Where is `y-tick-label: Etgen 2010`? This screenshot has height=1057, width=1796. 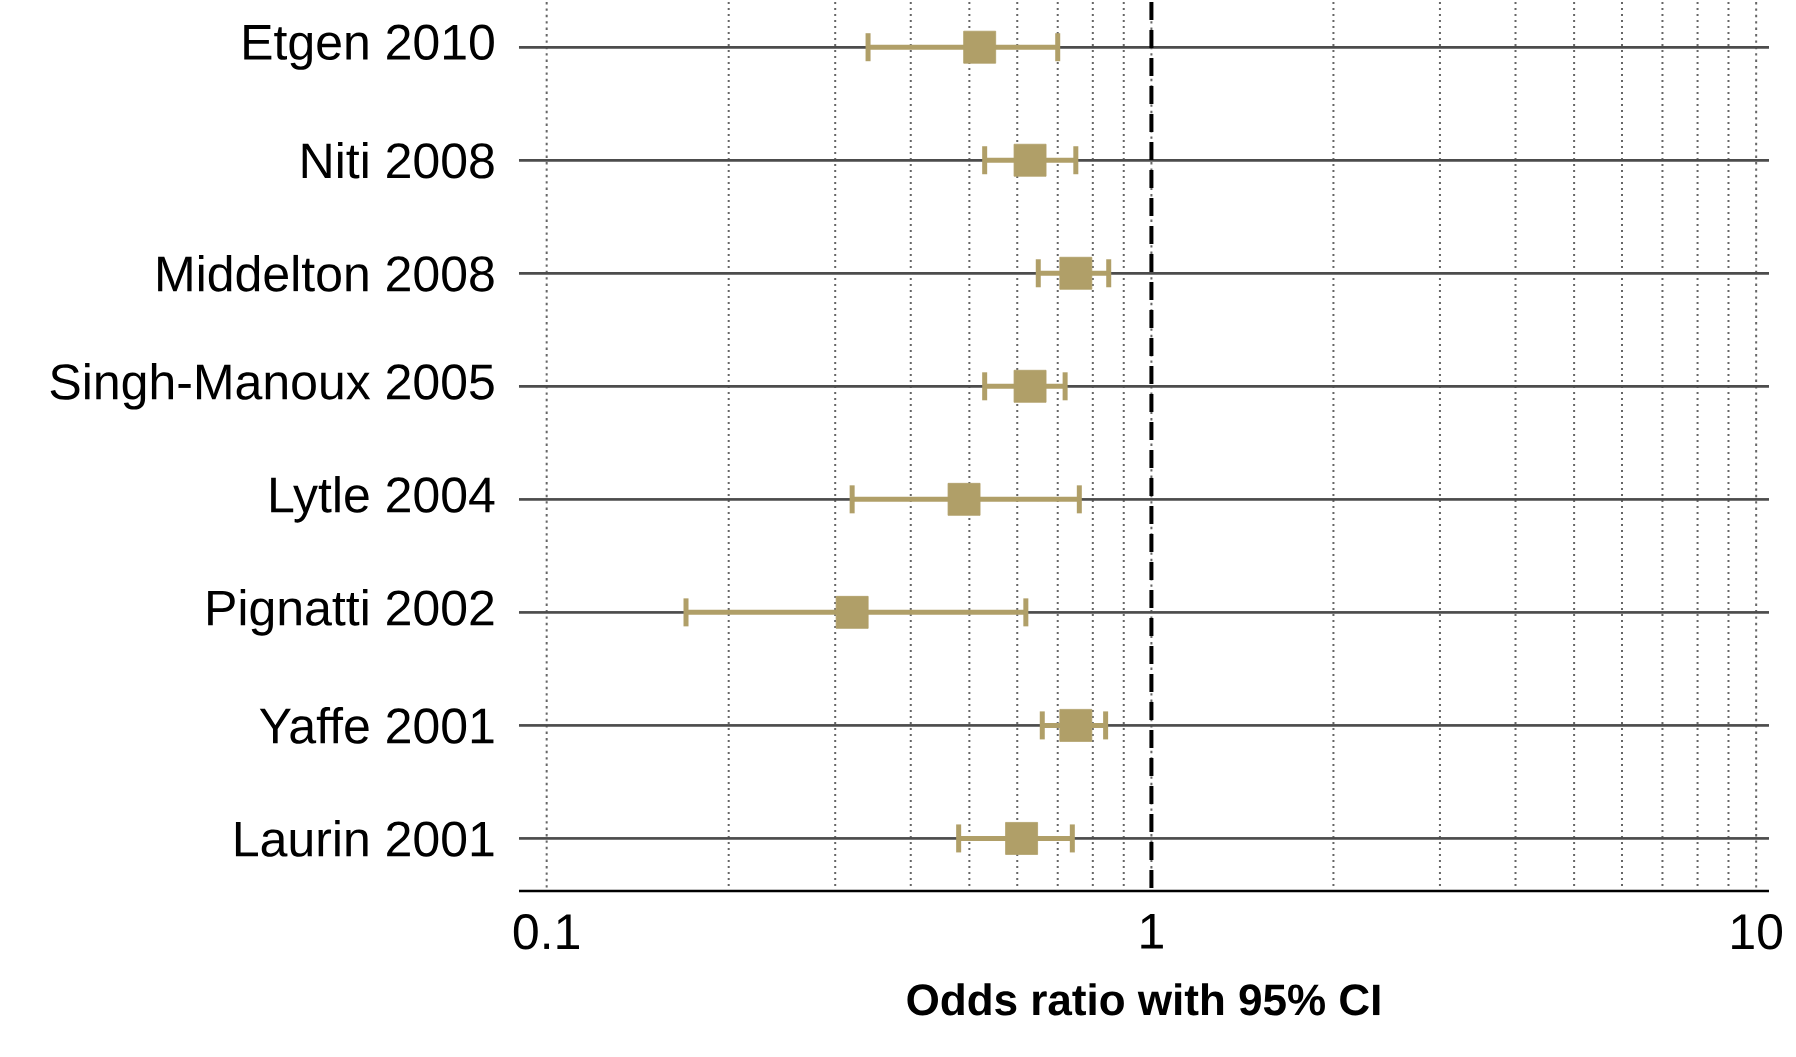 y-tick-label: Etgen 2010 is located at coordinates (369, 47).